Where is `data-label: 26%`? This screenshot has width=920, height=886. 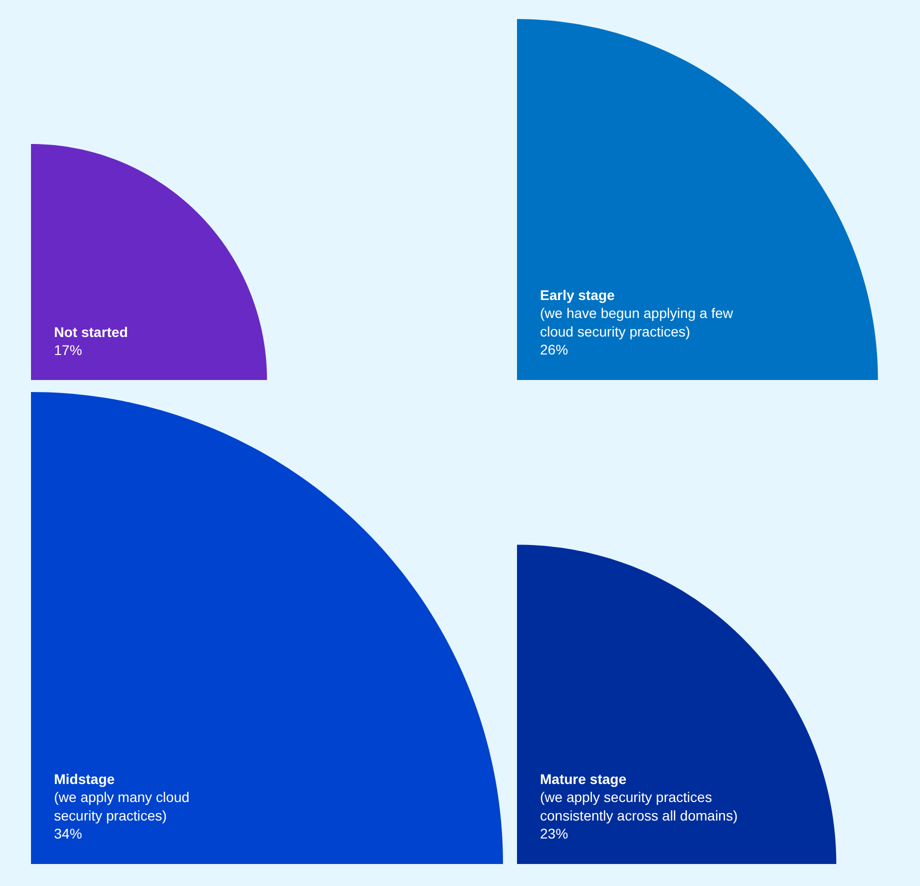 data-label: 26% is located at coordinates (554, 350).